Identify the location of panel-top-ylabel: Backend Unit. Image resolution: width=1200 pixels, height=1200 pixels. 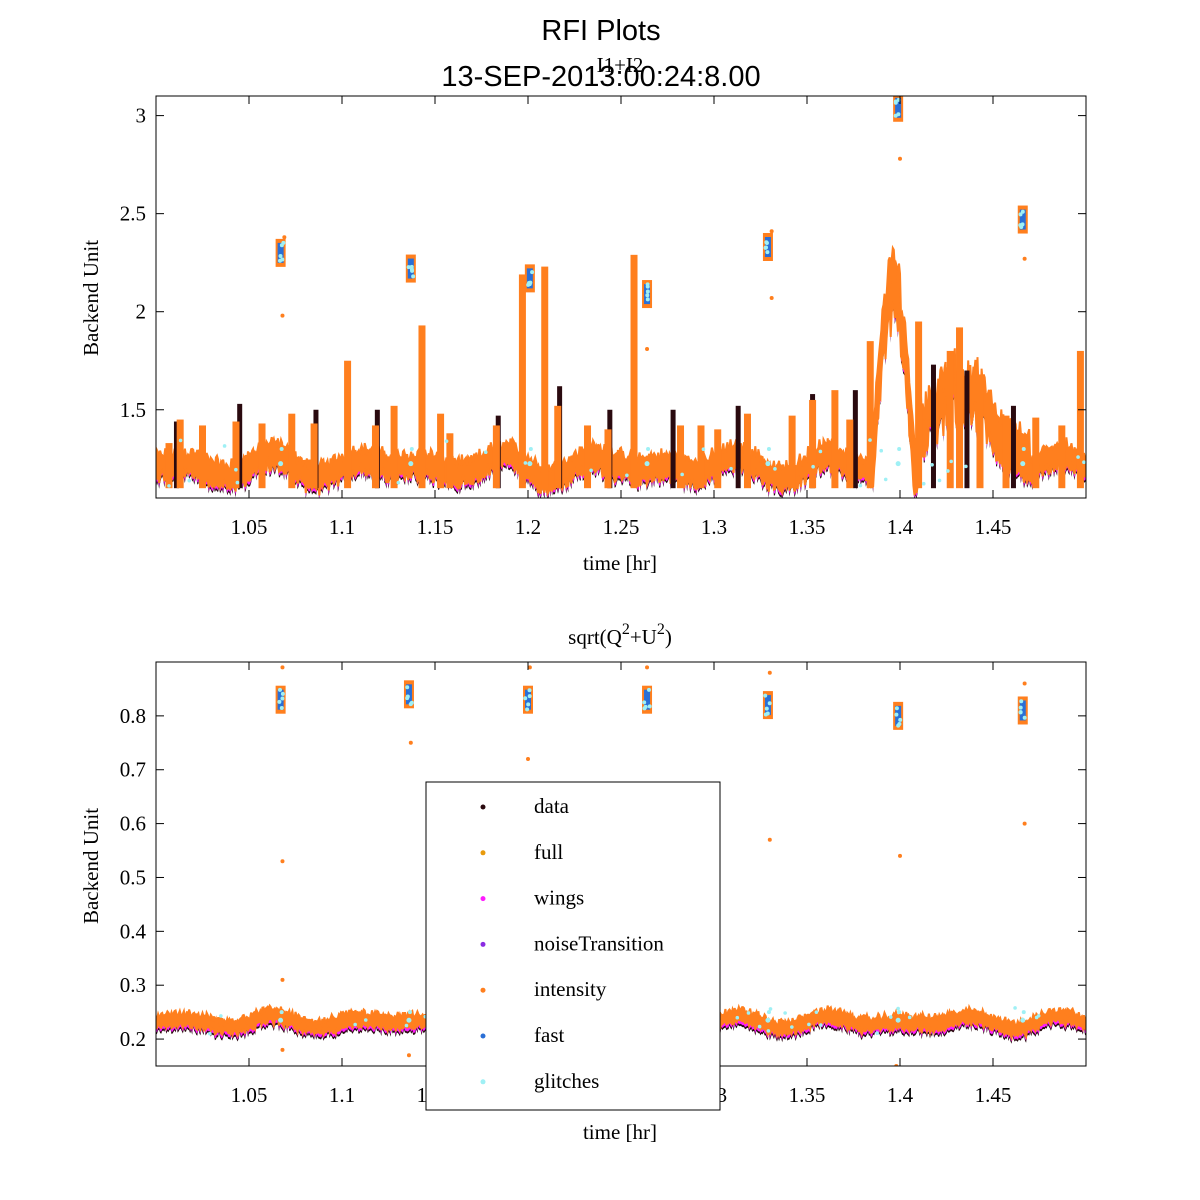
(91, 298).